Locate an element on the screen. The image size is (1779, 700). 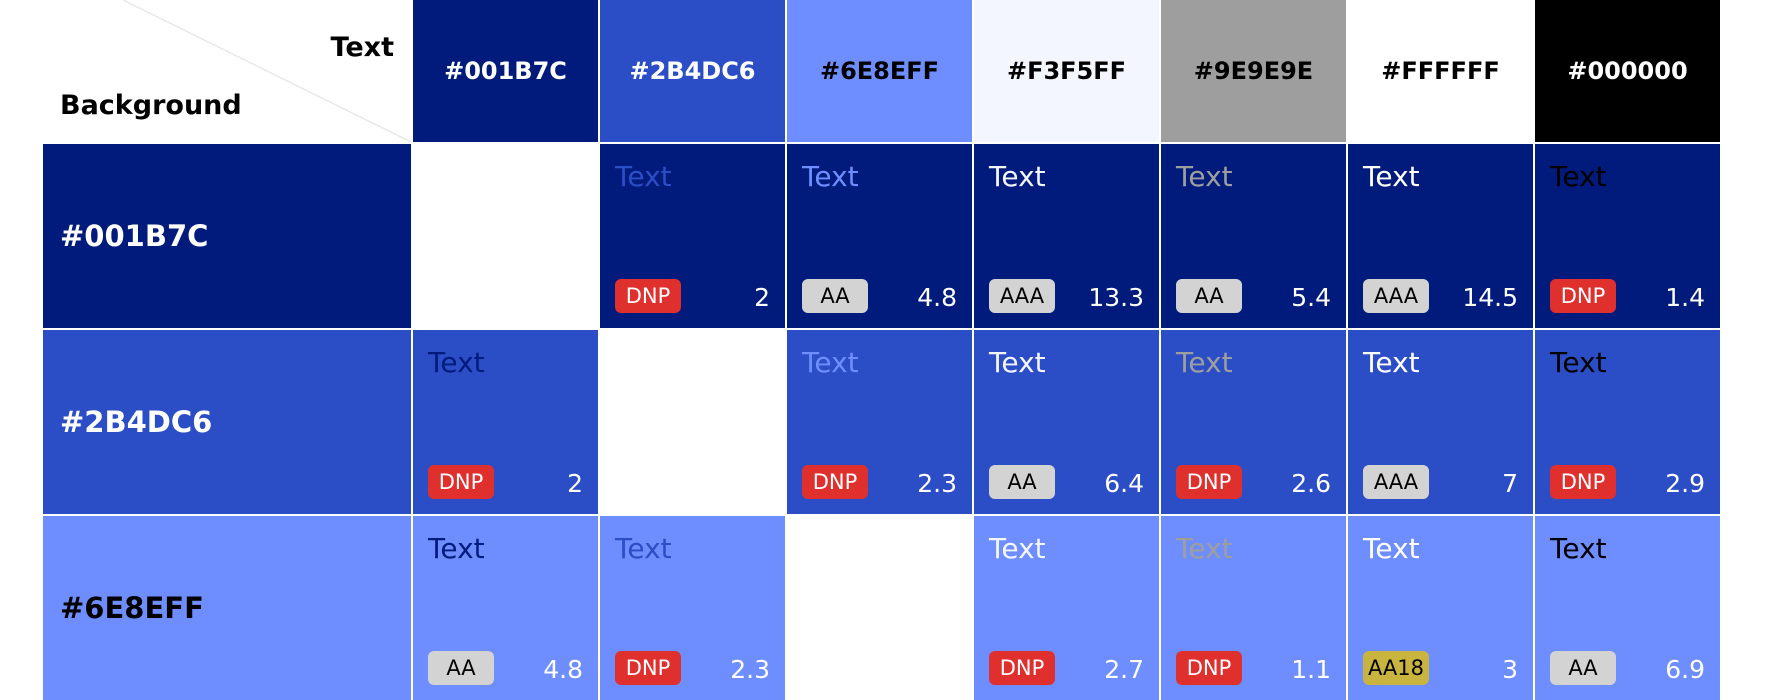
contrast-cell: Text AA18 3 is located at coordinates (1440, 608).